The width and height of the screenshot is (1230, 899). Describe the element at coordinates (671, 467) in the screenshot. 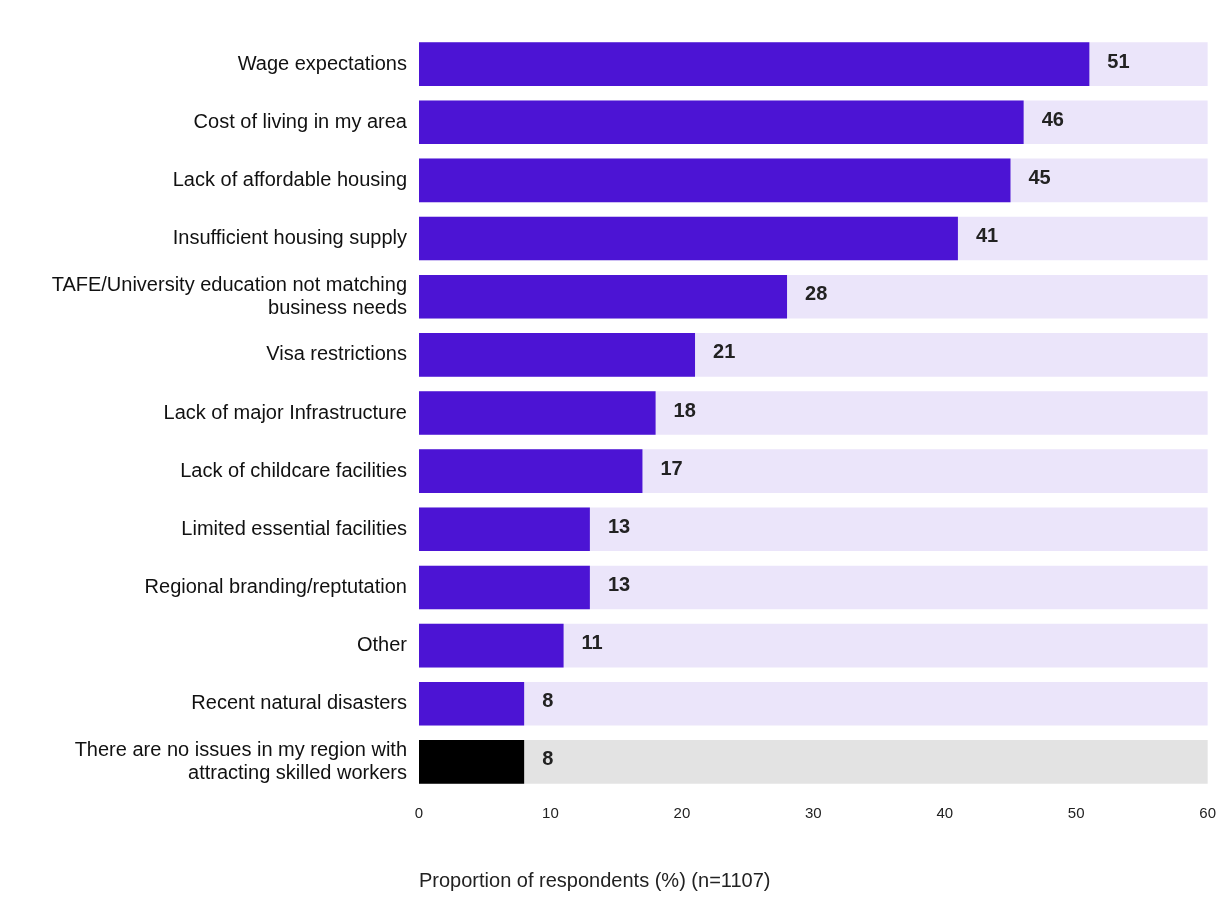

I see `data-label: 17` at that location.